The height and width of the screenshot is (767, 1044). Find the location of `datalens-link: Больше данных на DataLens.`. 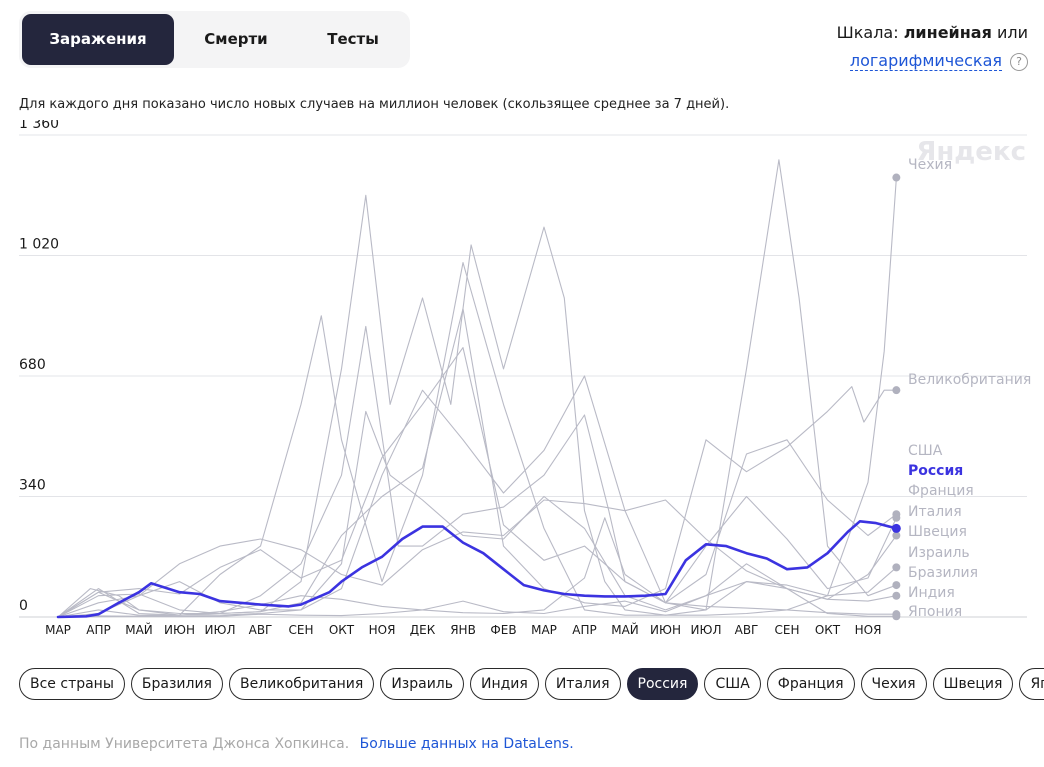

datalens-link: Больше данных на DataLens. is located at coordinates (466, 744).